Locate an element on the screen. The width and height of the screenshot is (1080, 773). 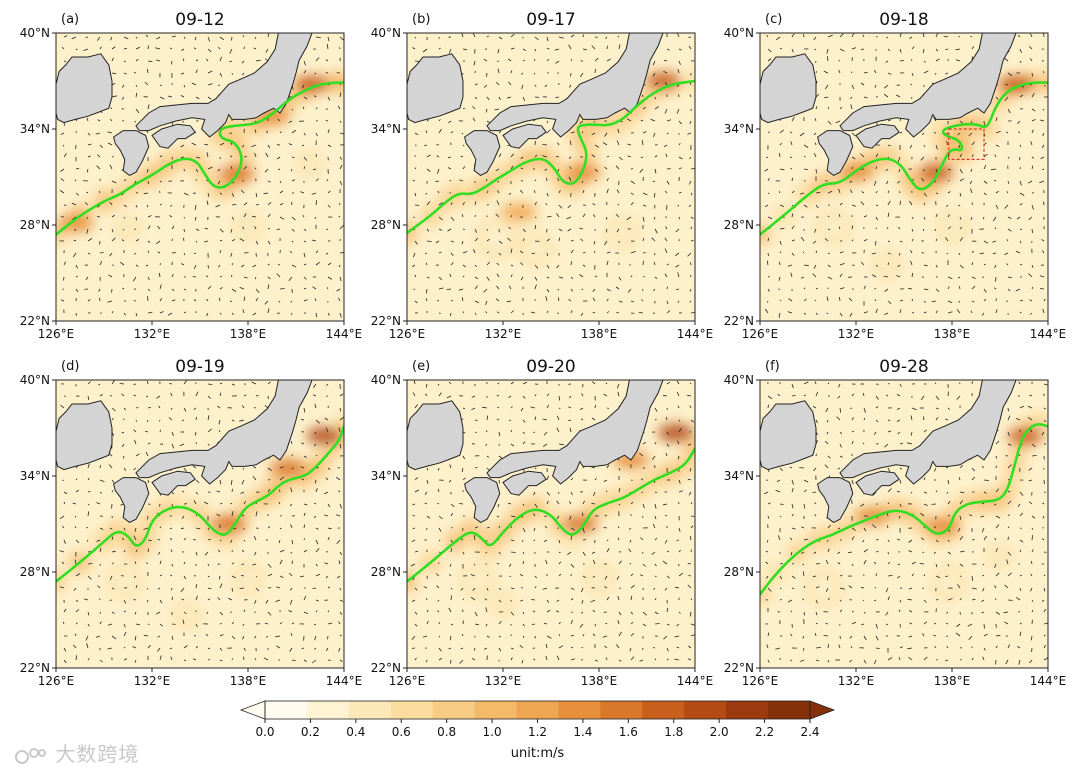
x-tick-label: 132°E is located at coordinates (503, 334).